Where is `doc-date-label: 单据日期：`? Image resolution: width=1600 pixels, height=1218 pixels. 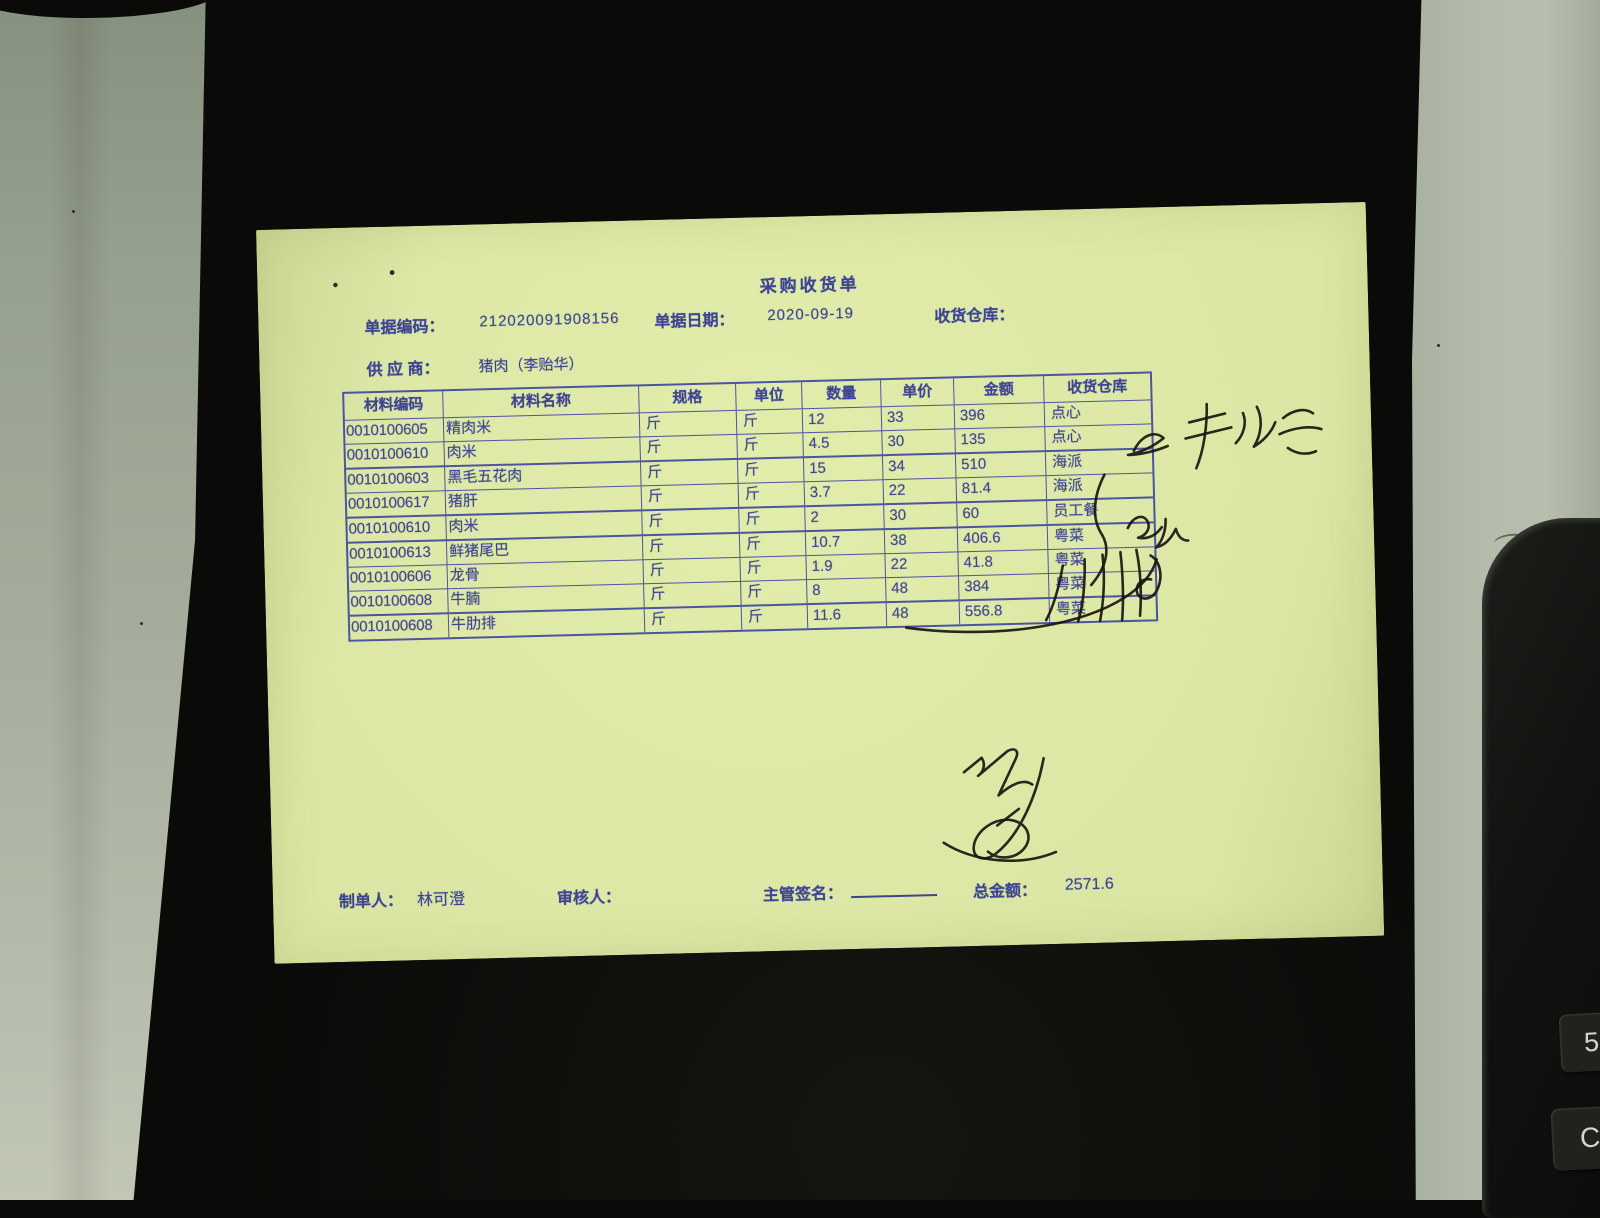
doc-date-label: 单据日期： is located at coordinates (694, 321).